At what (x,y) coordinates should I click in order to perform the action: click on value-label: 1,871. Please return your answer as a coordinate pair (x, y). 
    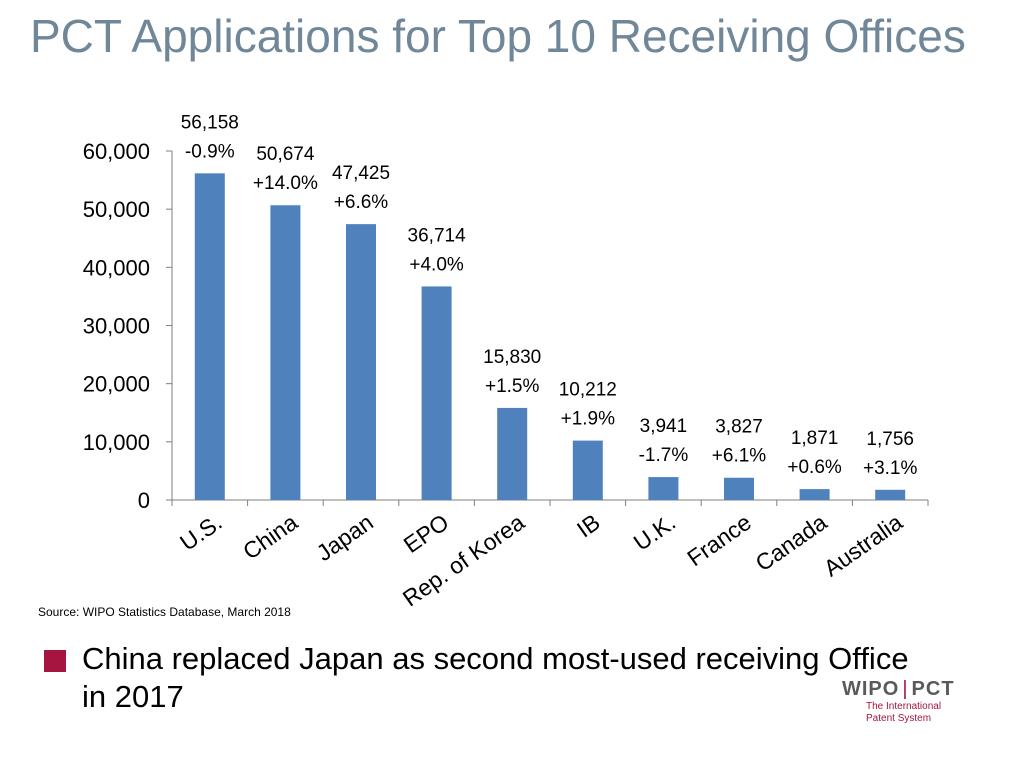
    Looking at the image, I should click on (815, 438).